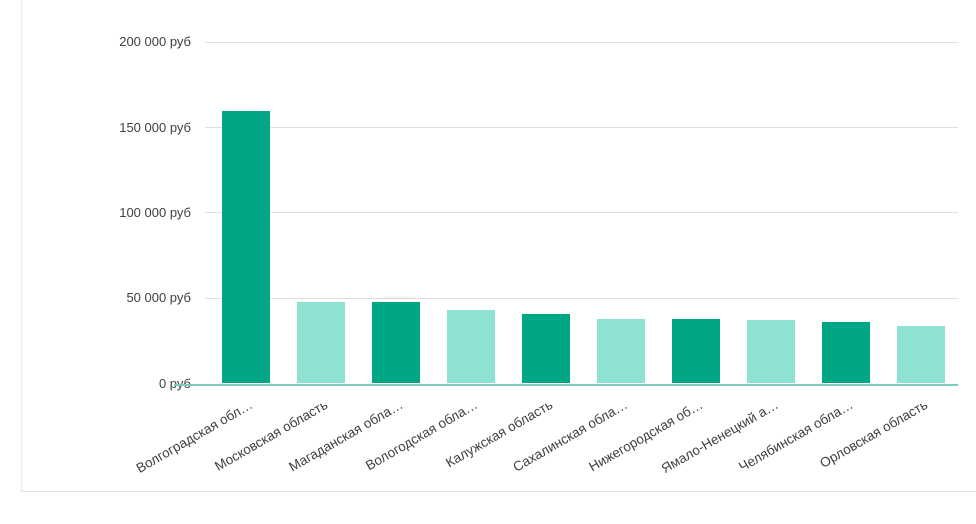  I want to click on y-axis-label: 100 000 руб, so click(155, 212).